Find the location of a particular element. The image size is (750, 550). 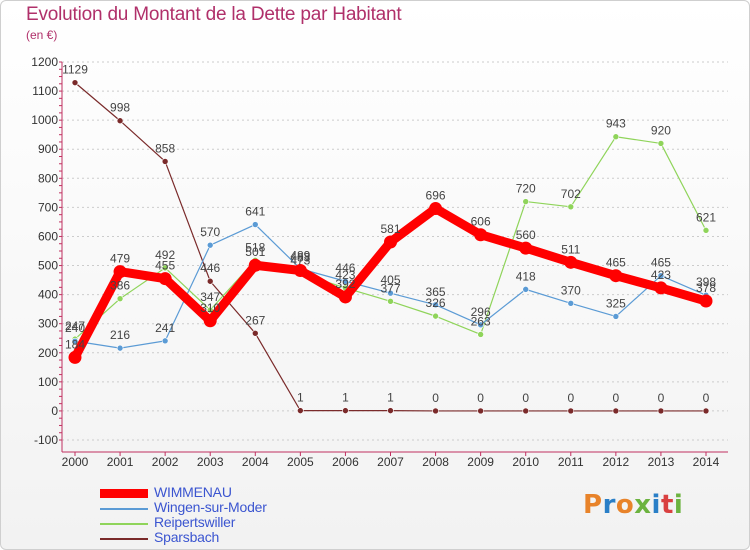

data-label: 920 is located at coordinates (661, 130).